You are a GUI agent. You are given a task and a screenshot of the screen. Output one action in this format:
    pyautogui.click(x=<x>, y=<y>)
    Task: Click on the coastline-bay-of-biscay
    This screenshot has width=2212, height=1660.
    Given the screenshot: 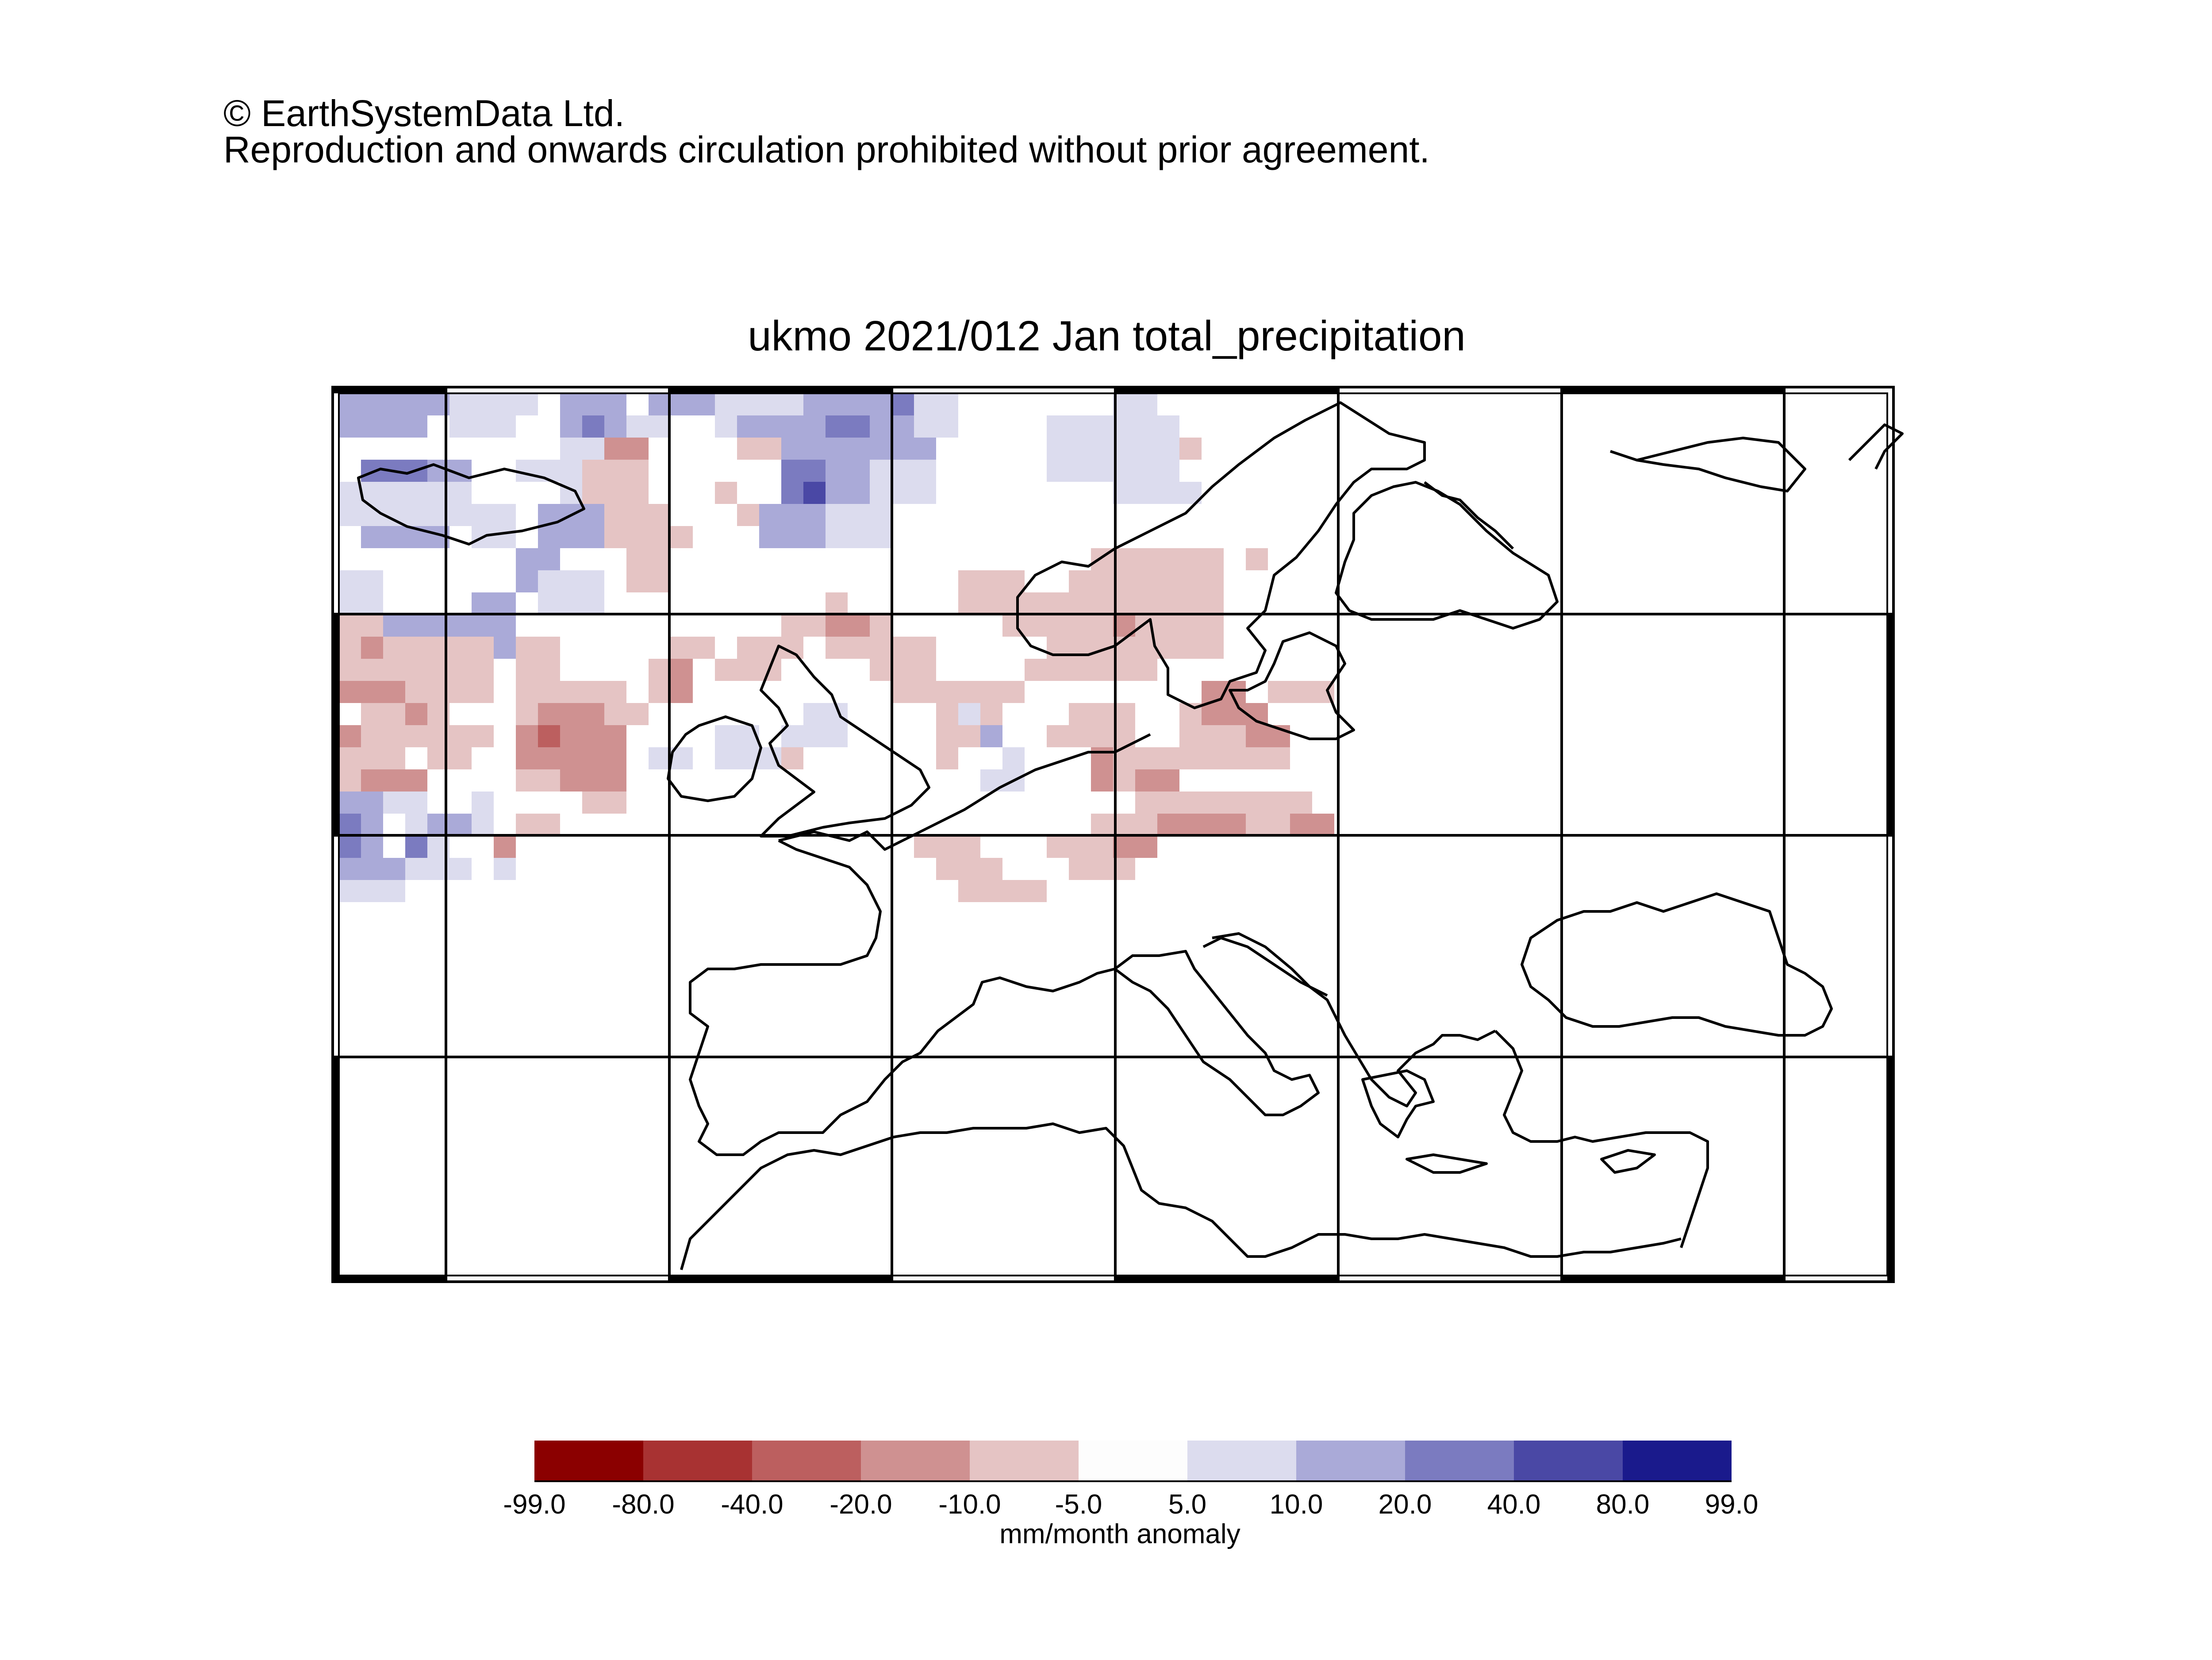 What is the action you would take?
    pyautogui.click(x=902, y=997)
    